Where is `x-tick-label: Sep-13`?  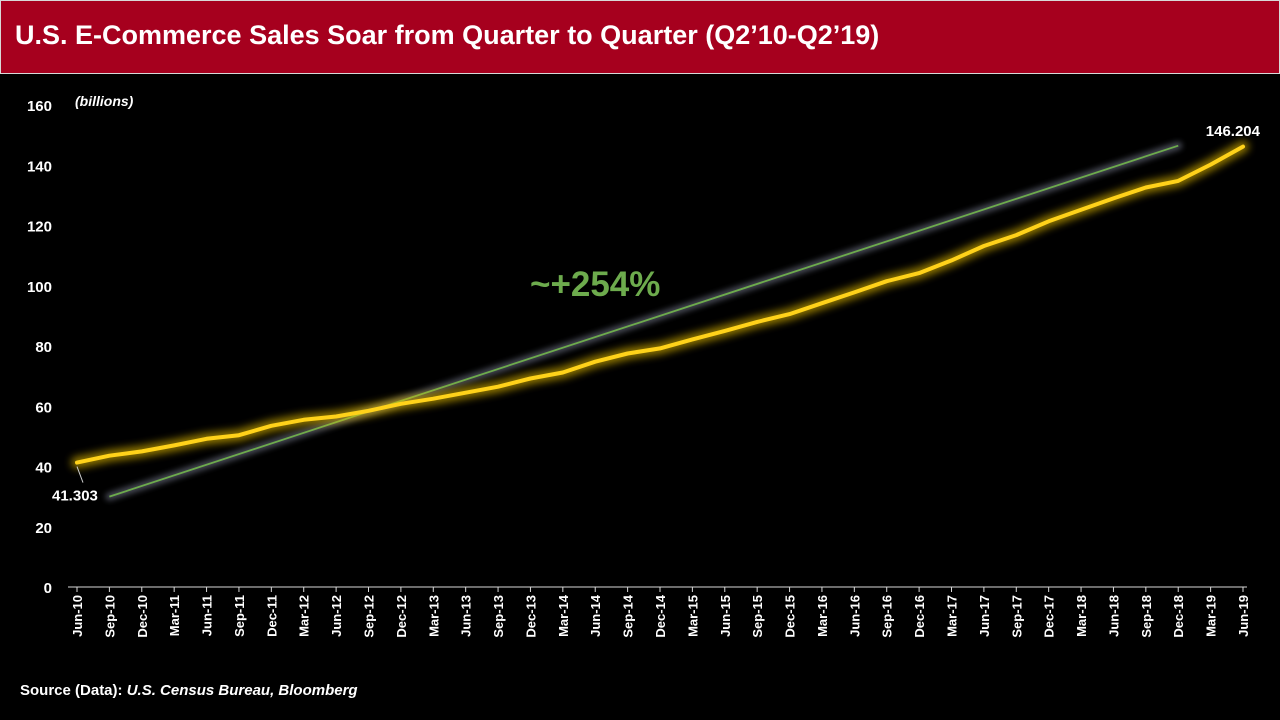
x-tick-label: Sep-13 is located at coordinates (498, 616).